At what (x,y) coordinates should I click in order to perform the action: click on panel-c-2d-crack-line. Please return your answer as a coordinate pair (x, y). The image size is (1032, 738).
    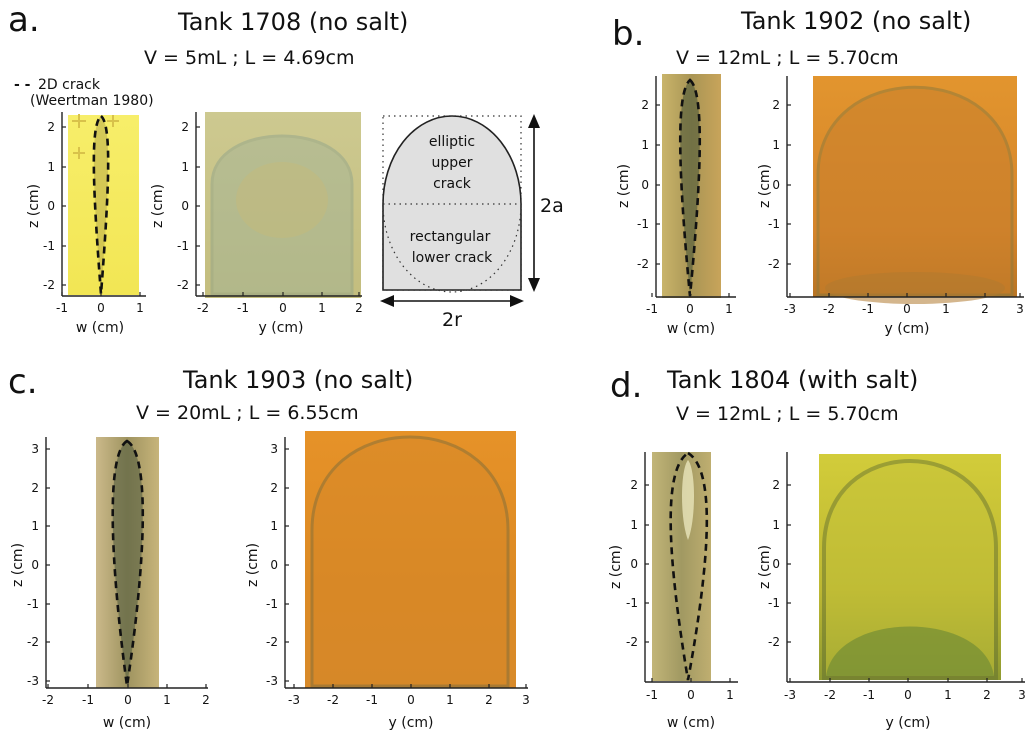
    Looking at the image, I should click on (128, 563).